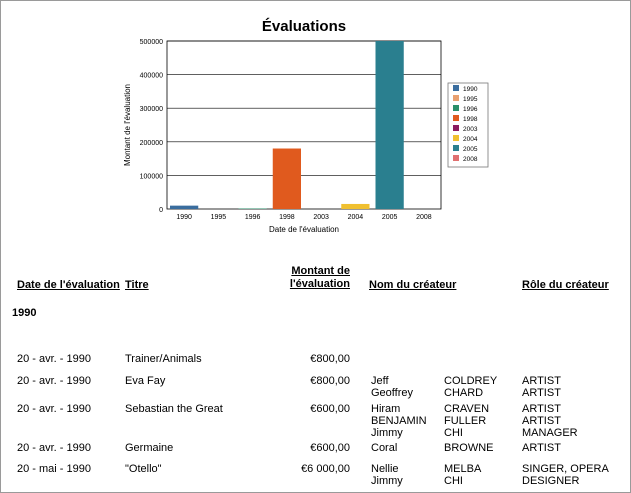  I want to click on row-creator-last-name-line: MELBA, so click(463, 469).